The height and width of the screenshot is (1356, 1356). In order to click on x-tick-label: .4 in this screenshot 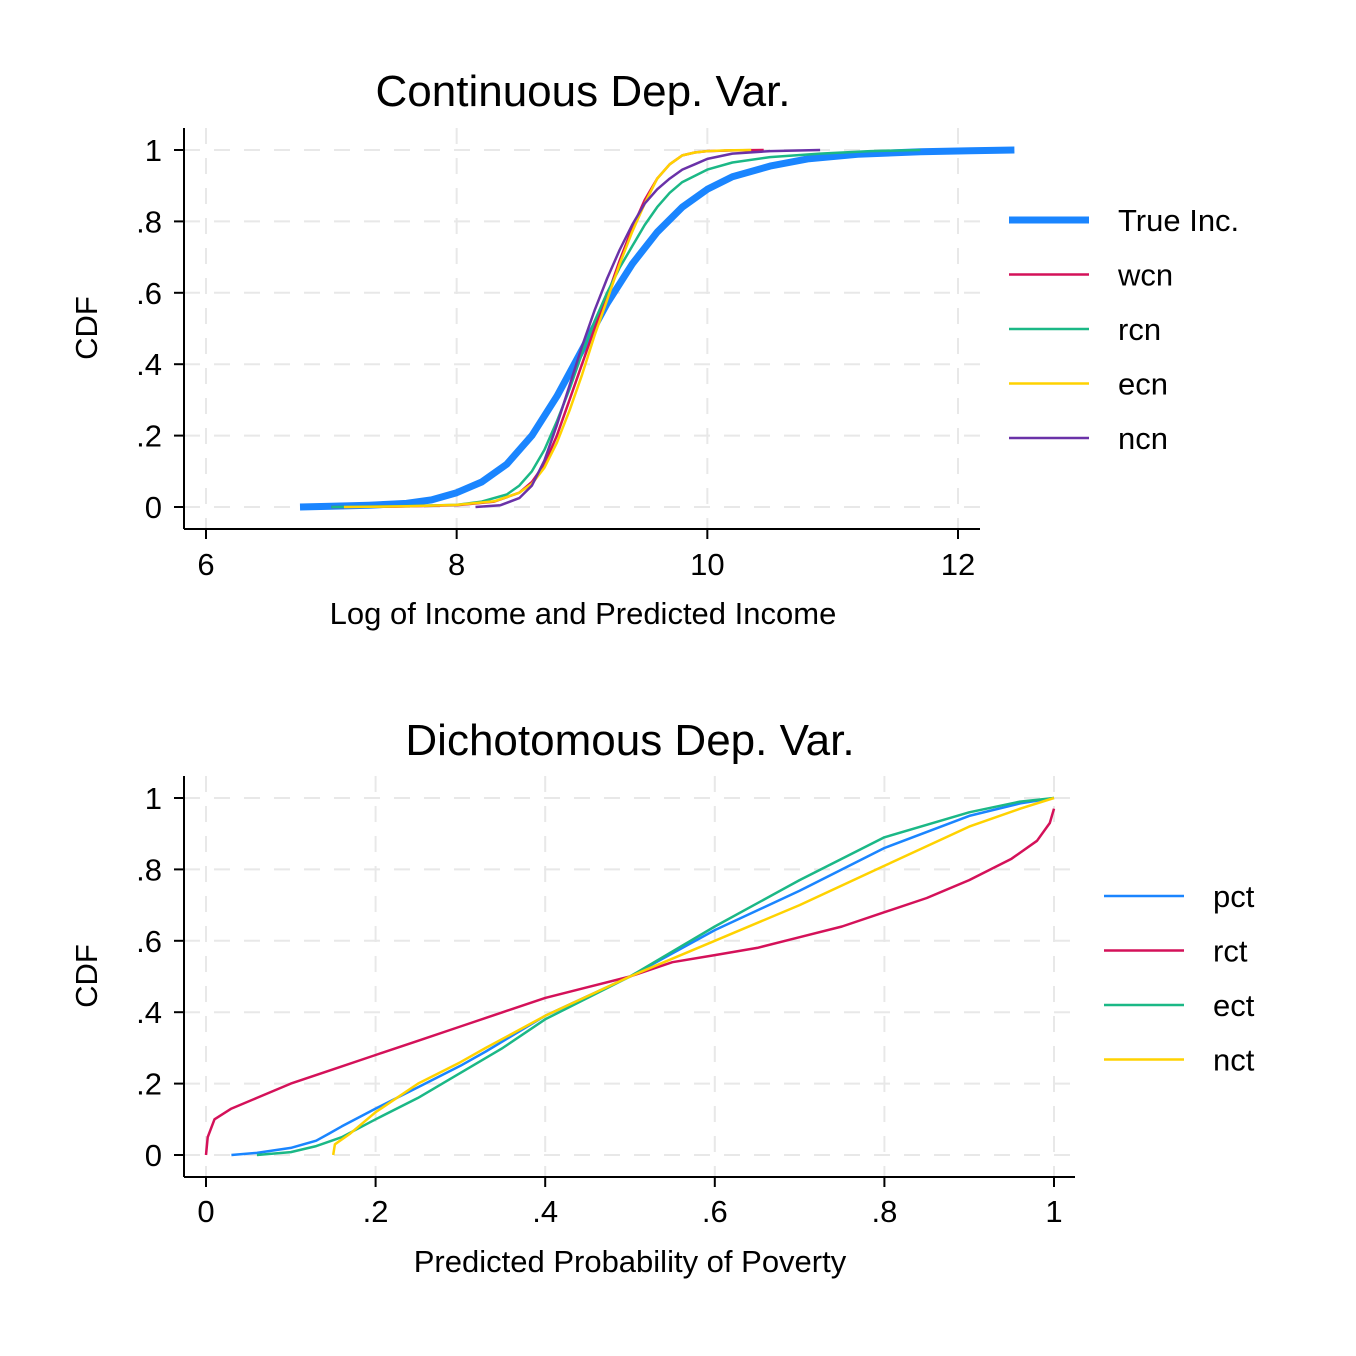, I will do `click(545, 1211)`.